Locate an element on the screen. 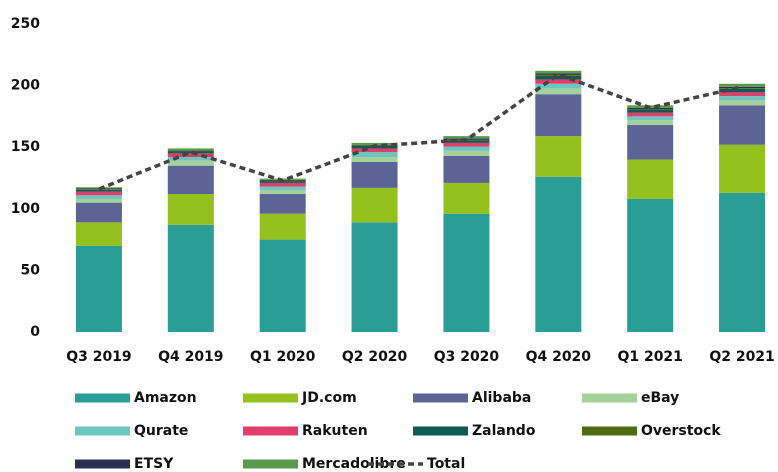 Image resolution: width=778 pixels, height=472 pixels. x-tick-label: Q4 2020 is located at coordinates (559, 357).